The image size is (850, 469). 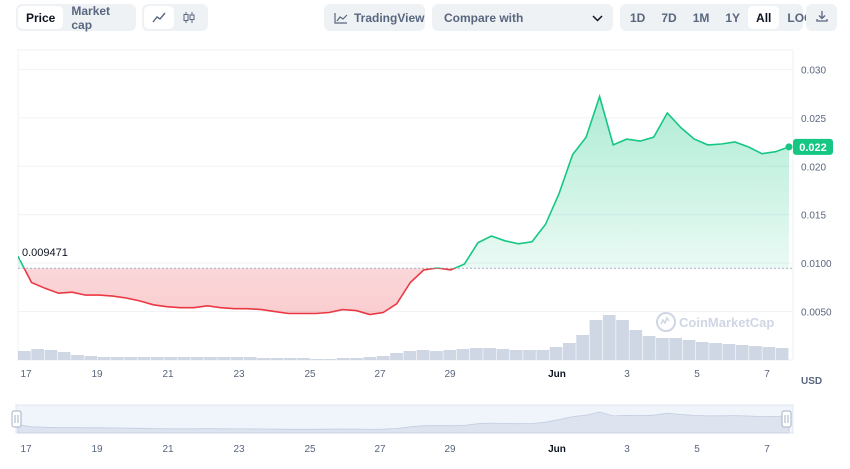 What do you see at coordinates (91, 17) in the screenshot?
I see `tab-market-cap: Market cap` at bounding box center [91, 17].